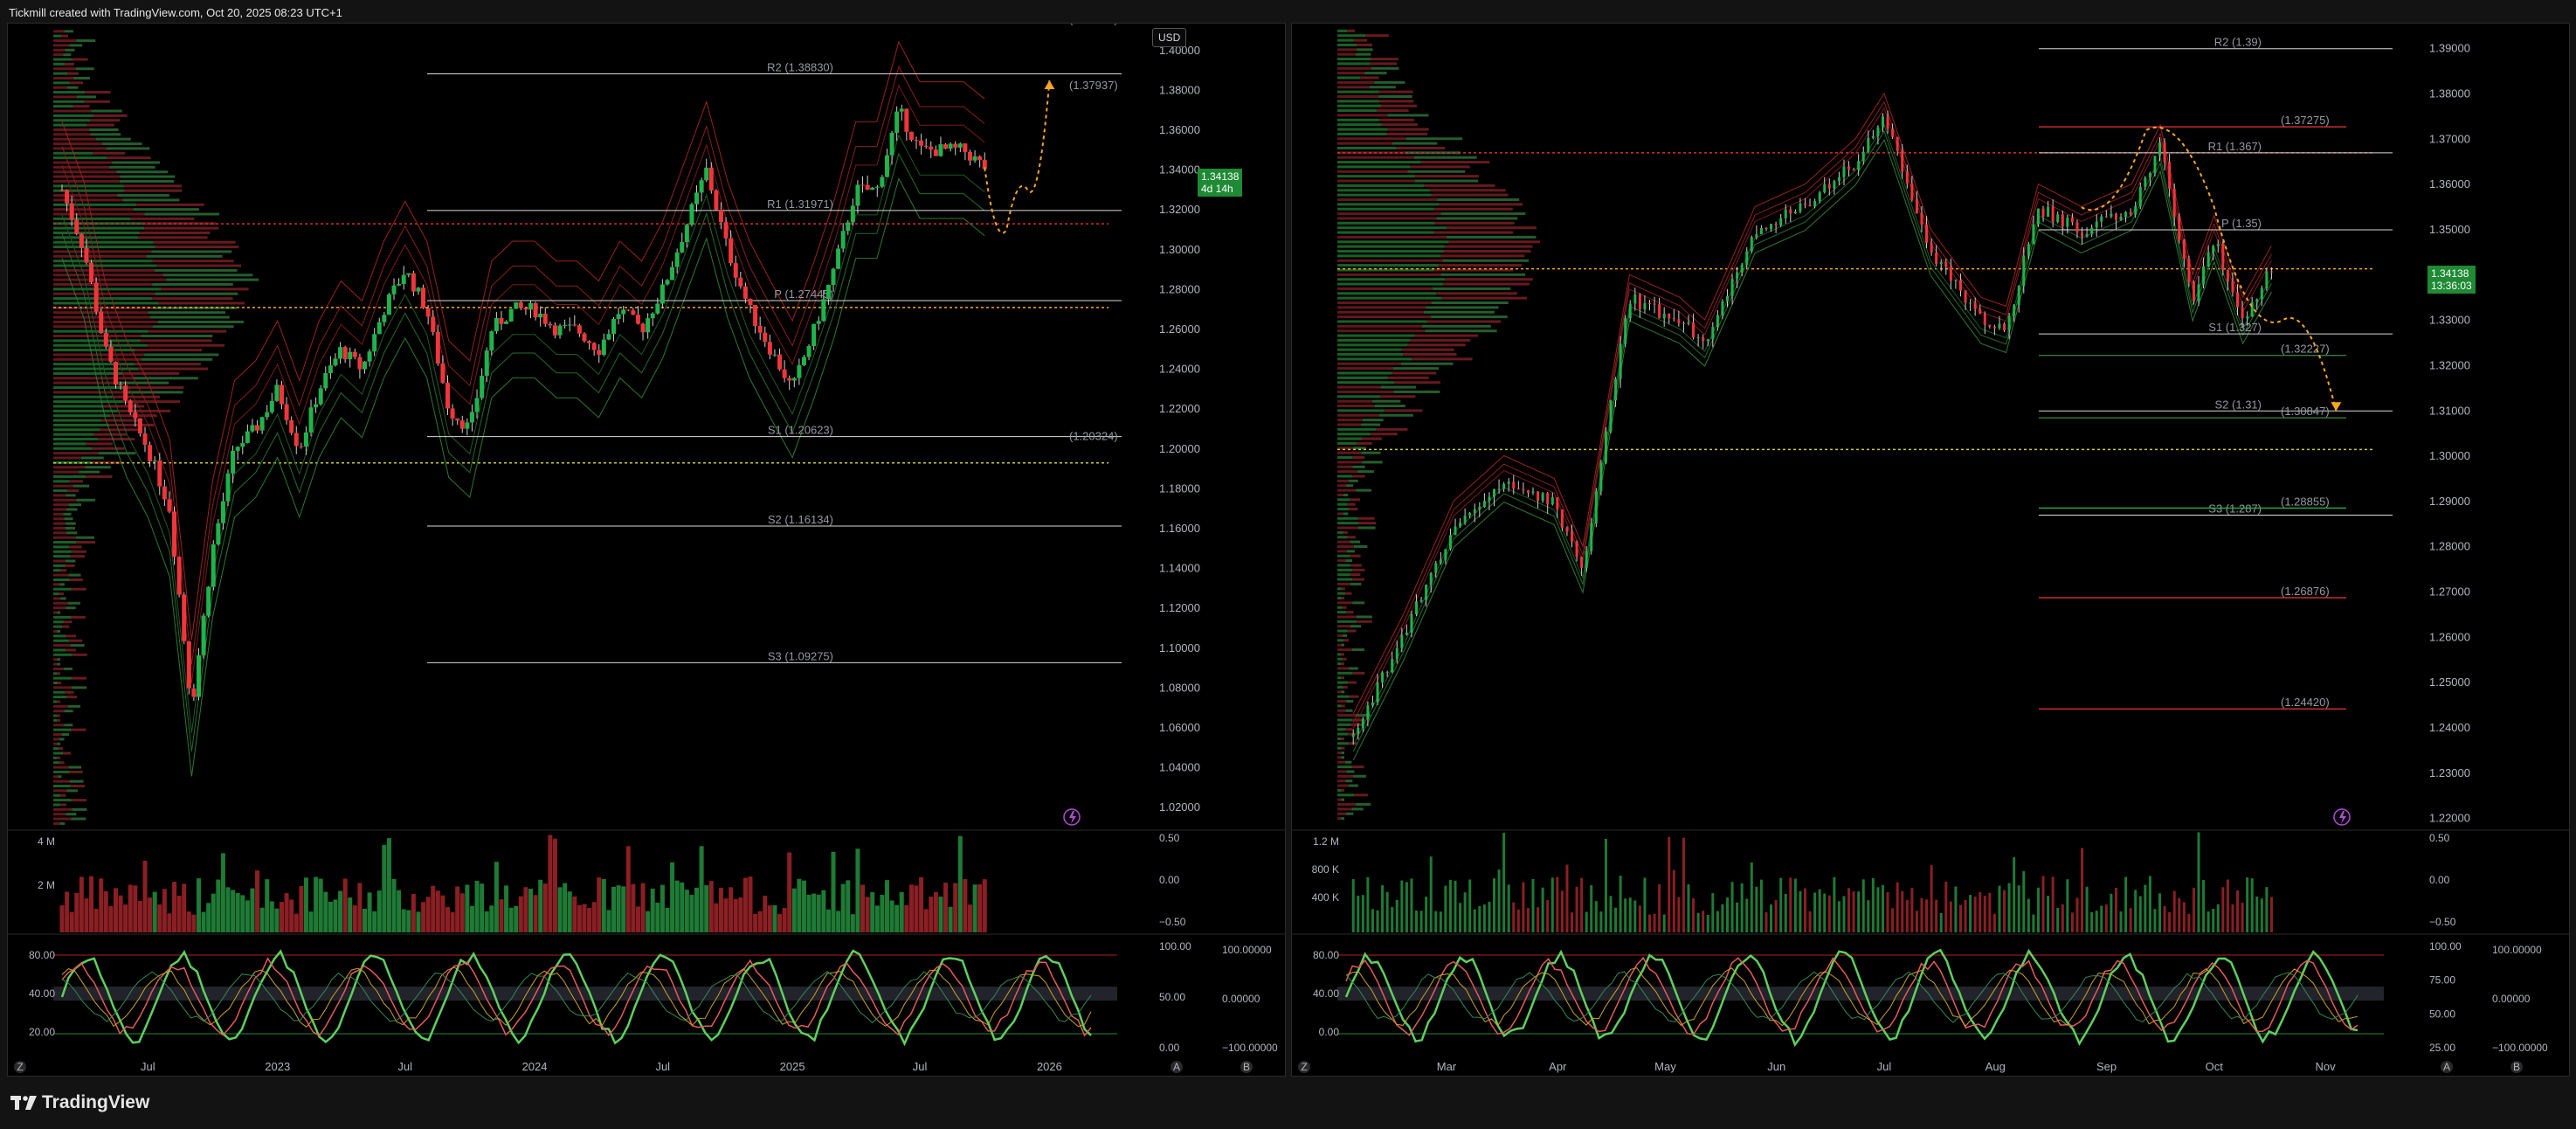 The width and height of the screenshot is (2576, 1129). What do you see at coordinates (1179, 727) in the screenshot?
I see `price-tick: 1.06000` at bounding box center [1179, 727].